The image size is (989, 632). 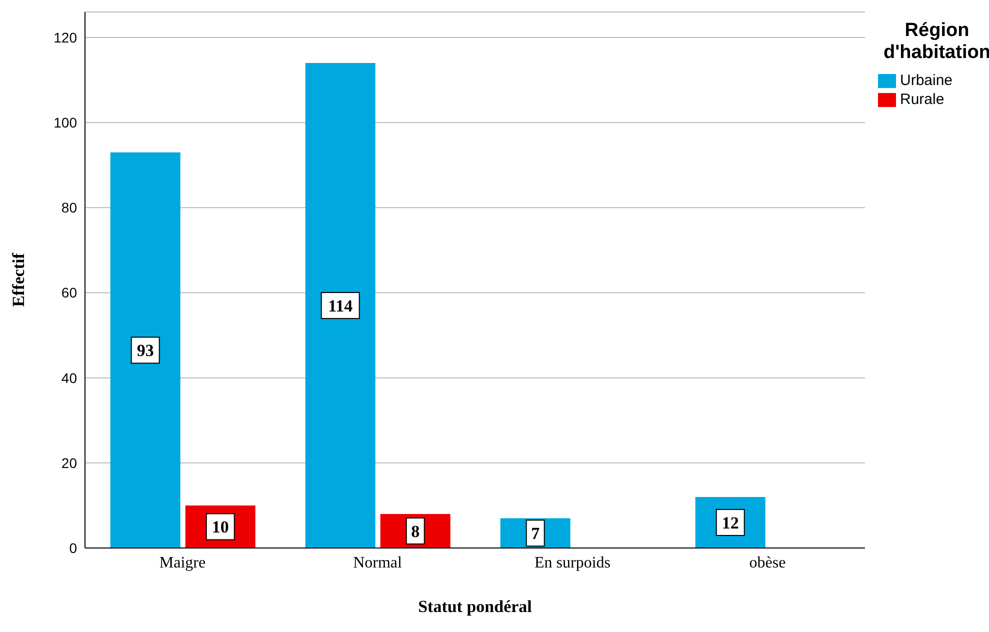 What do you see at coordinates (377, 563) in the screenshot?
I see `x-tick-label: Normal` at bounding box center [377, 563].